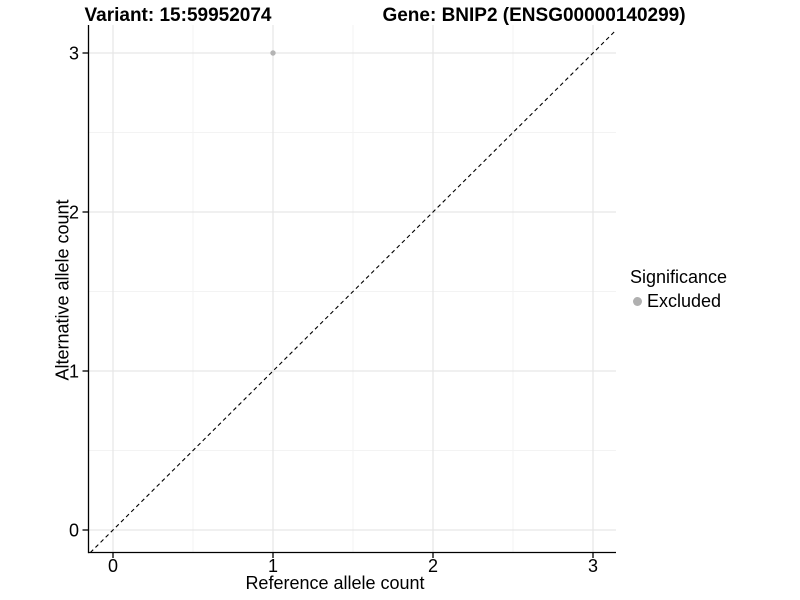 The image size is (800, 600). I want to click on x-tick-label: 3, so click(593, 566).